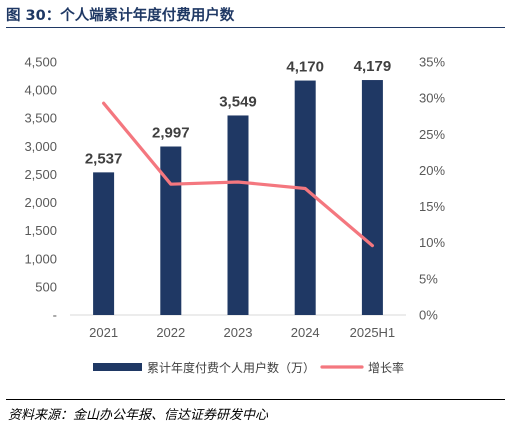 The width and height of the screenshot is (511, 429). Describe the element at coordinates (117, 367) in the screenshot. I see `legend-bar-swatch` at that location.